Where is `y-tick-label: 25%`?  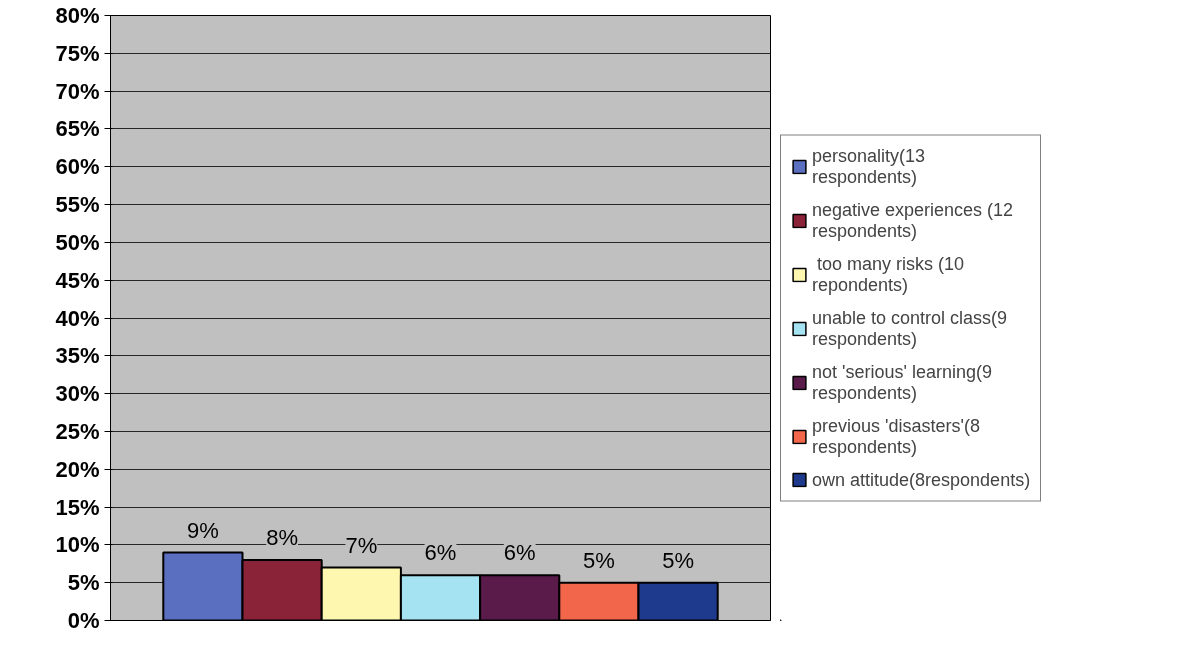 y-tick-label: 25% is located at coordinates (77, 431).